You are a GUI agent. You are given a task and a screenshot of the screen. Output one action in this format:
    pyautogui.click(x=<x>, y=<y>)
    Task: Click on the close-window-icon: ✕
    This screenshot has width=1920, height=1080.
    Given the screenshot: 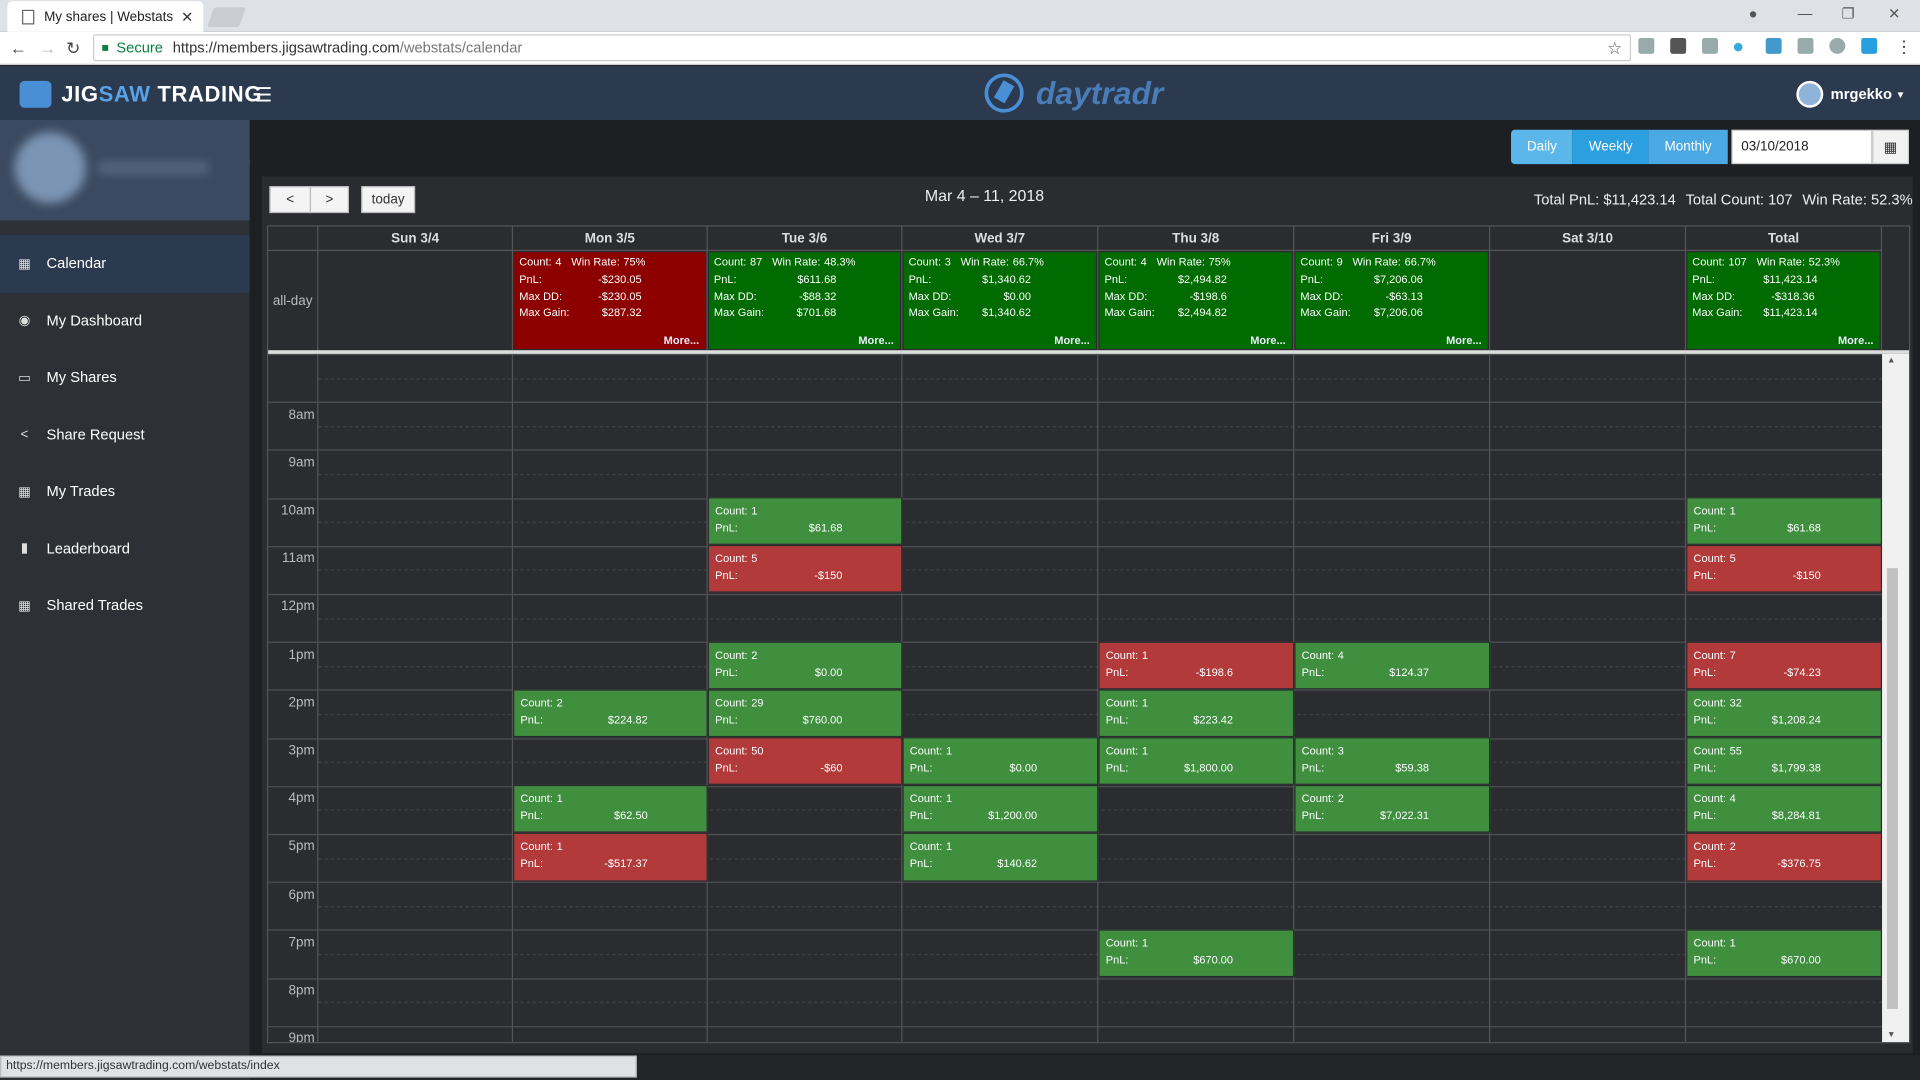 What is the action you would take?
    pyautogui.click(x=1894, y=13)
    